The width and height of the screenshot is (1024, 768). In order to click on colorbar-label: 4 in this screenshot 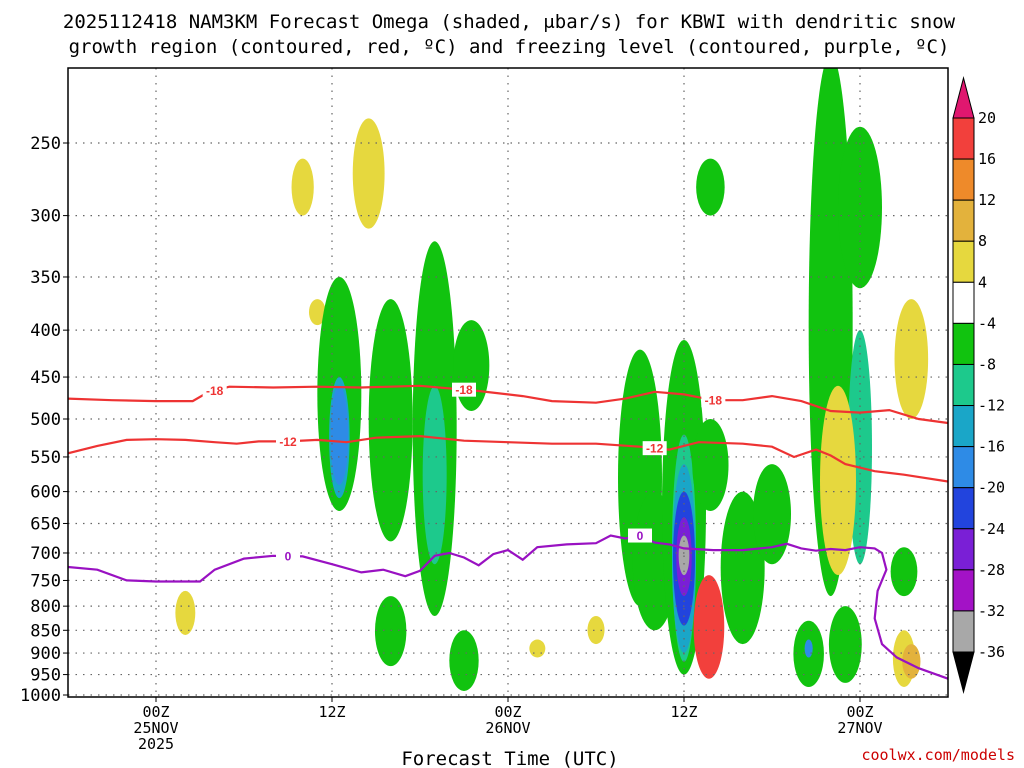, I will do `click(982, 282)`.